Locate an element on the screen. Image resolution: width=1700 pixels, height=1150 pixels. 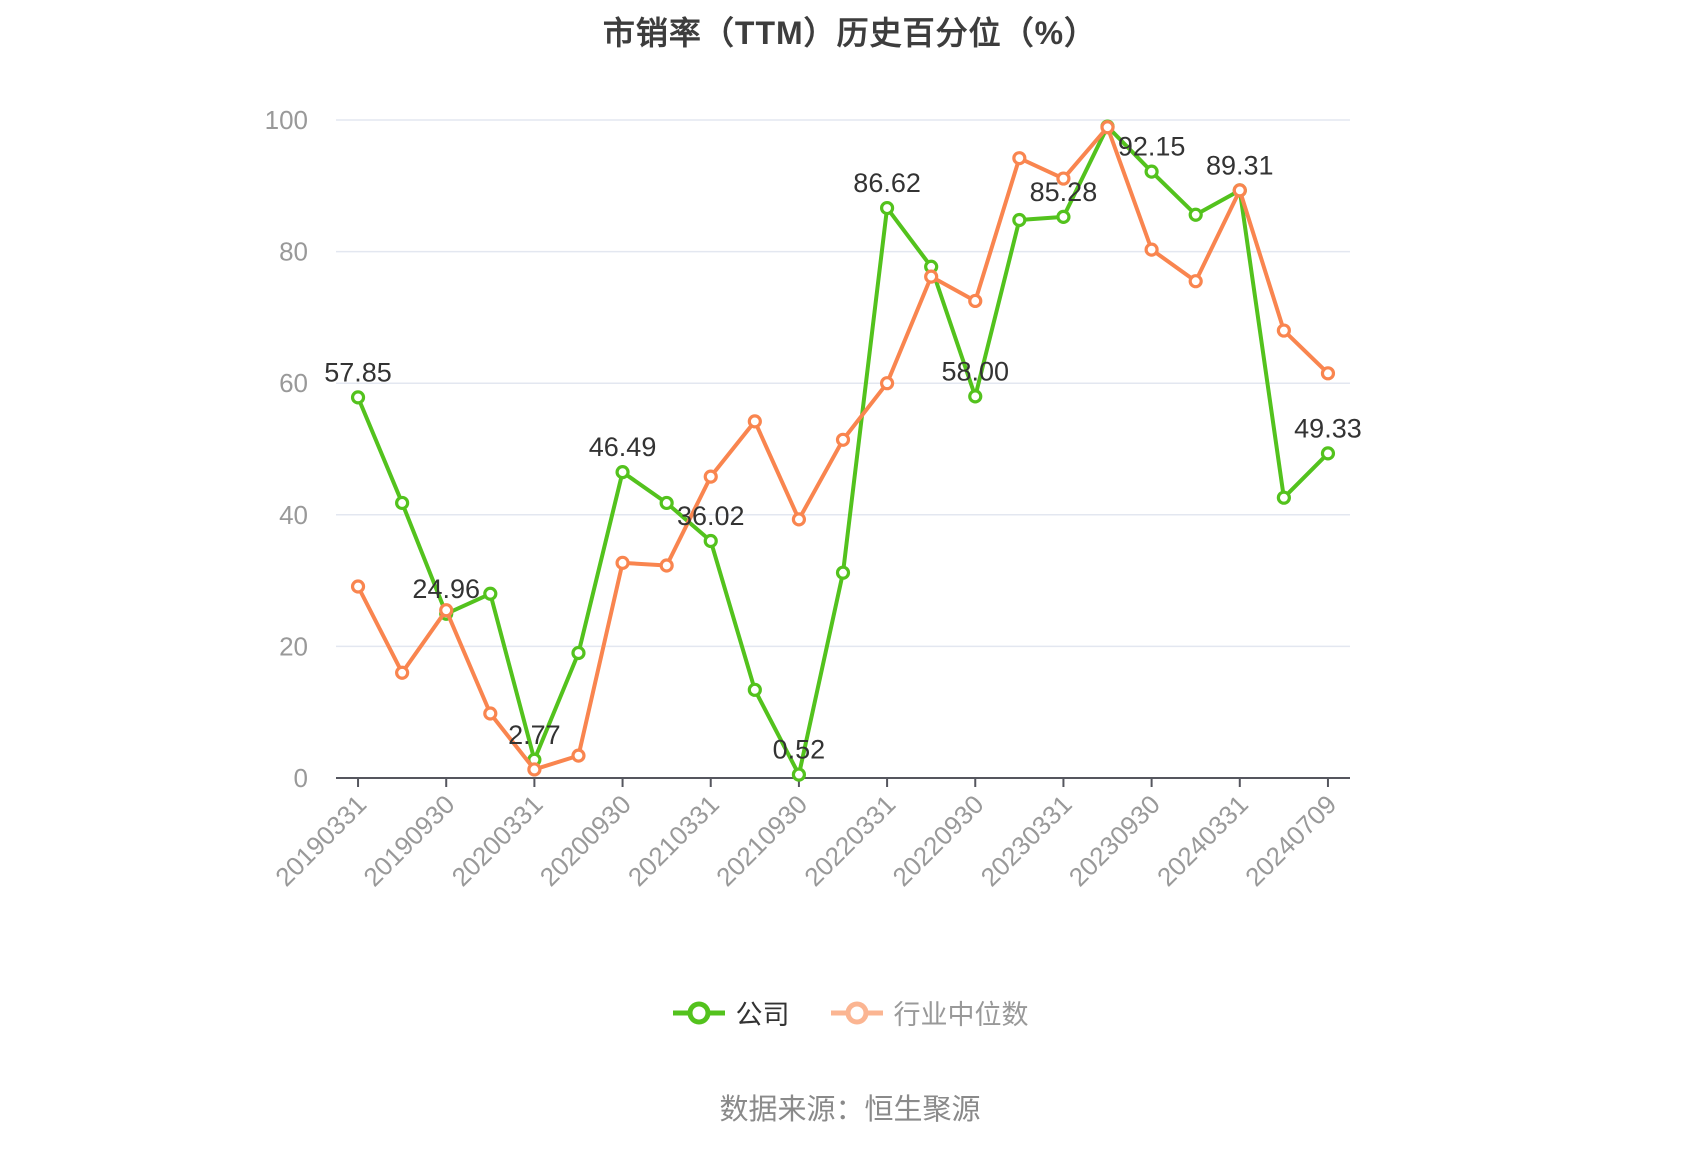
x-axis-tick-label: 20220930 is located at coordinates (937, 840).